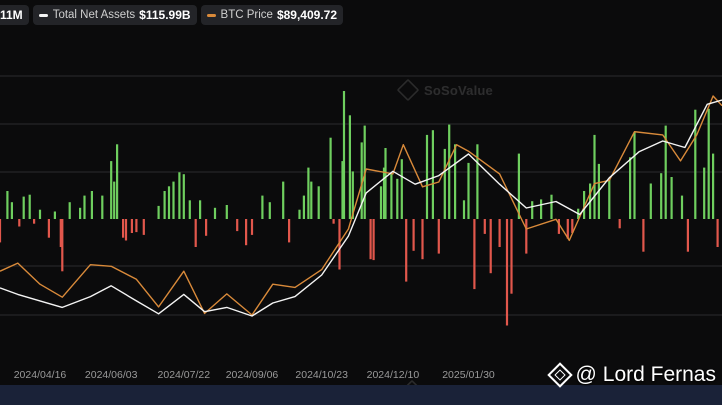 This screenshot has height=405, width=722. Describe the element at coordinates (458, 90) in the screenshot. I see `watermark-text: SoSoValue` at that location.